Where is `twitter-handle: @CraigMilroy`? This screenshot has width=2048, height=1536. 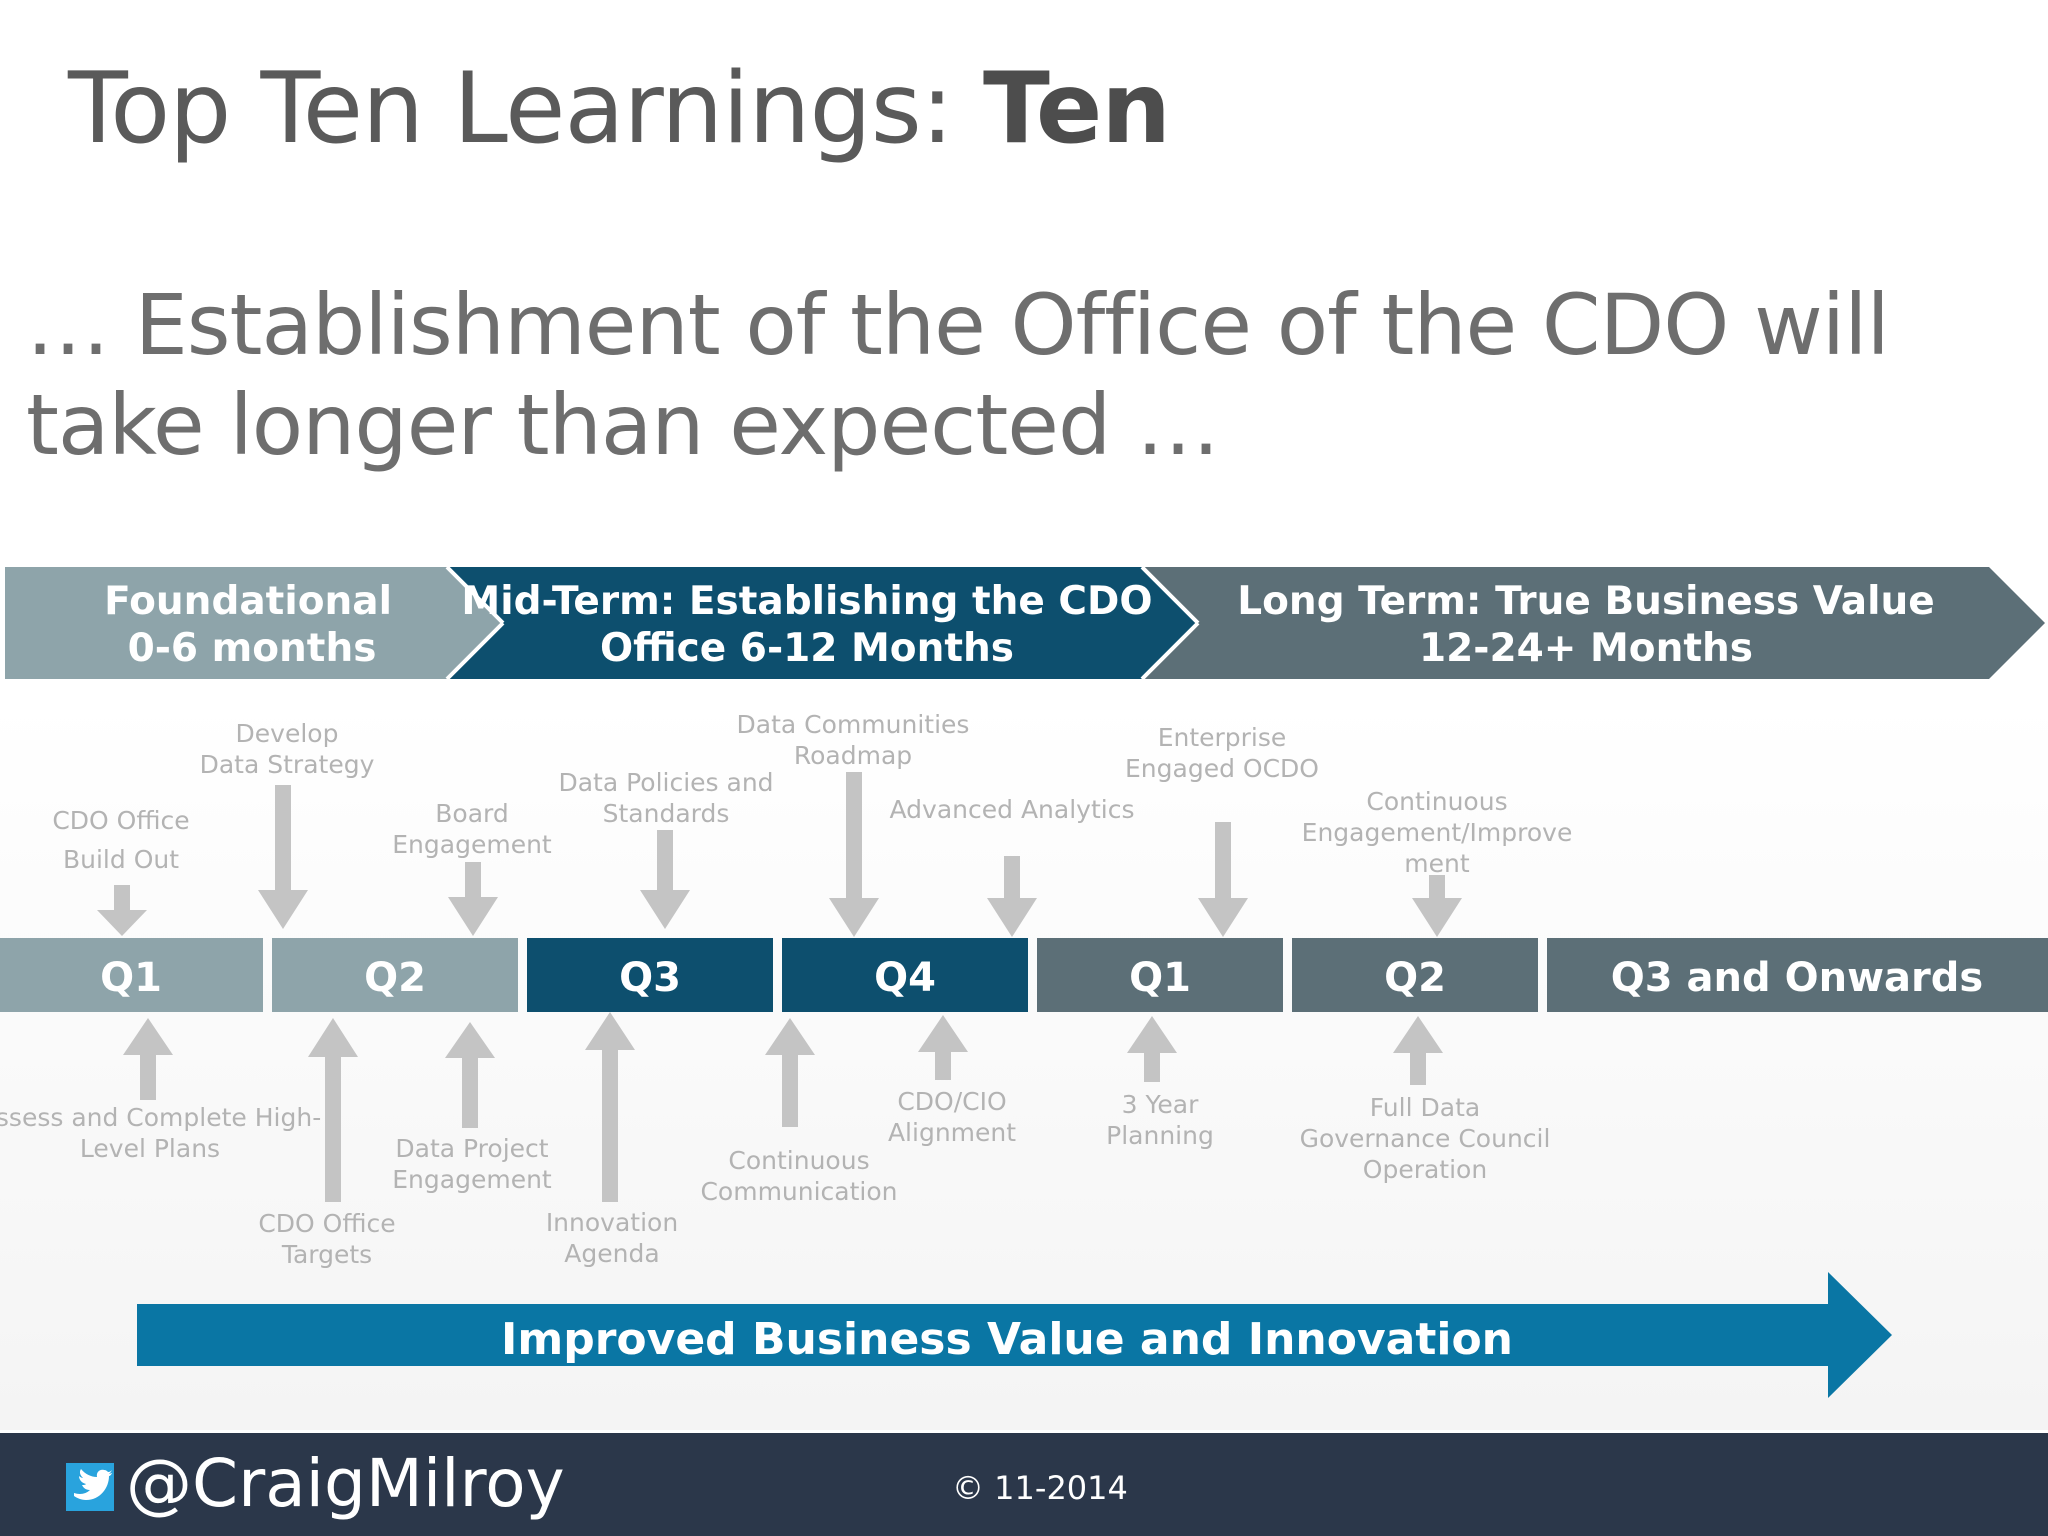
twitter-handle: @CraigMilroy is located at coordinates (345, 1483).